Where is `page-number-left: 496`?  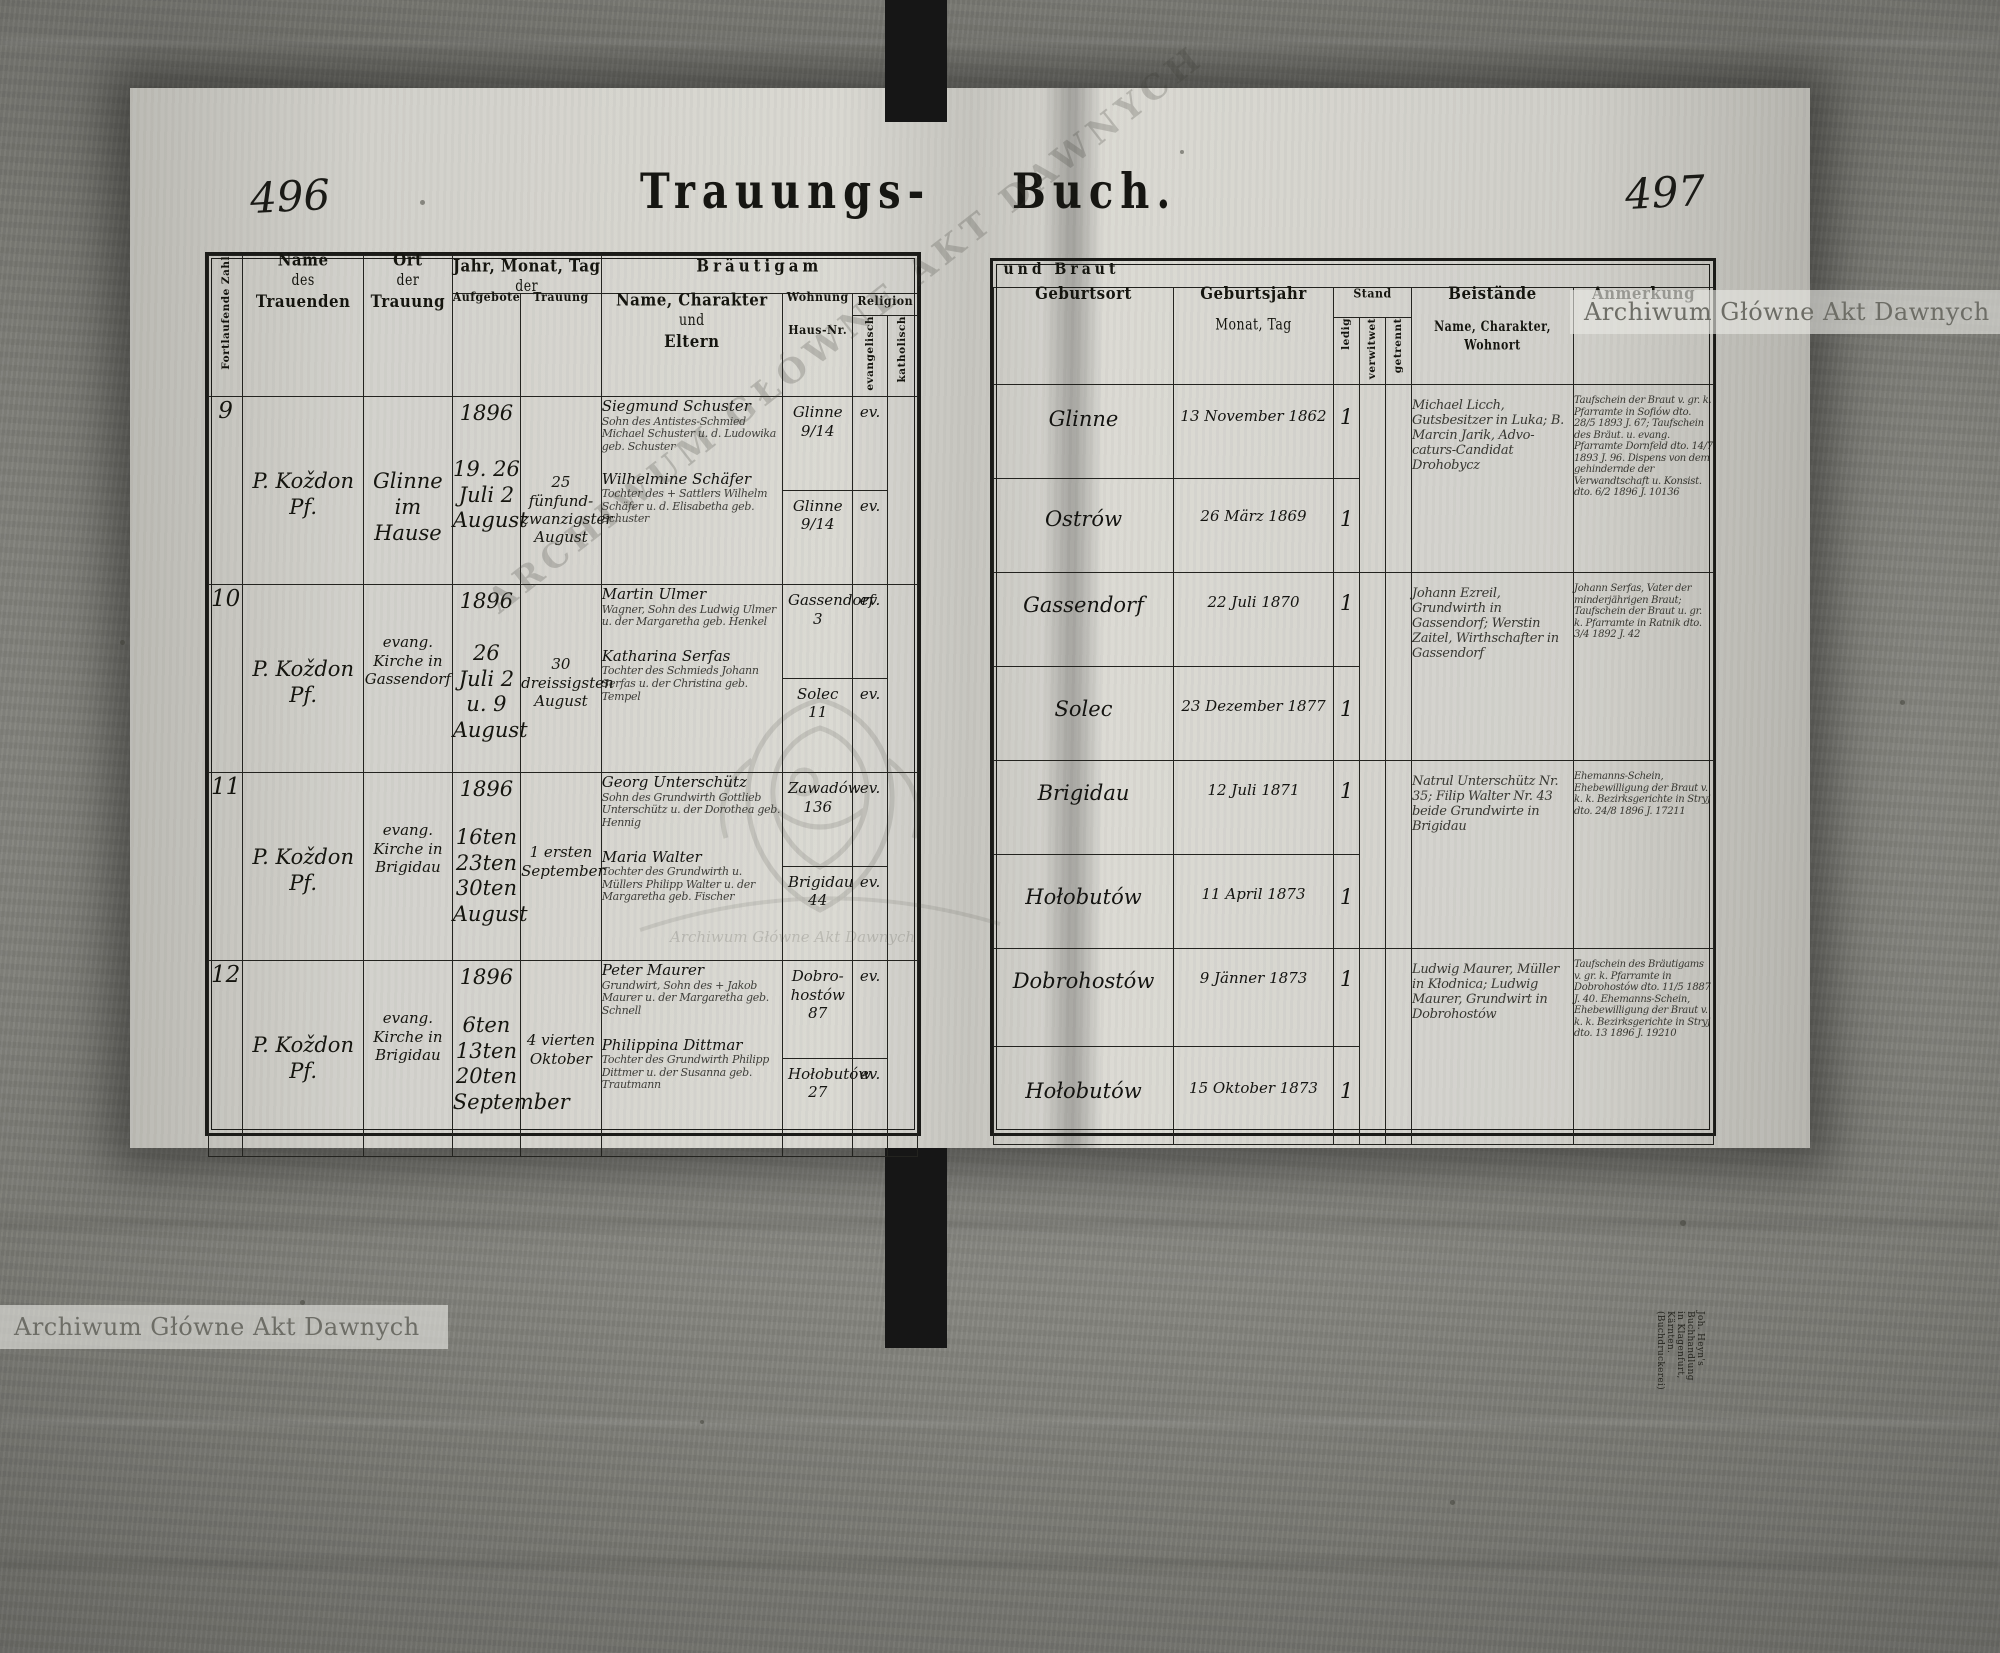
page-number-left: 496 is located at coordinates (290, 196).